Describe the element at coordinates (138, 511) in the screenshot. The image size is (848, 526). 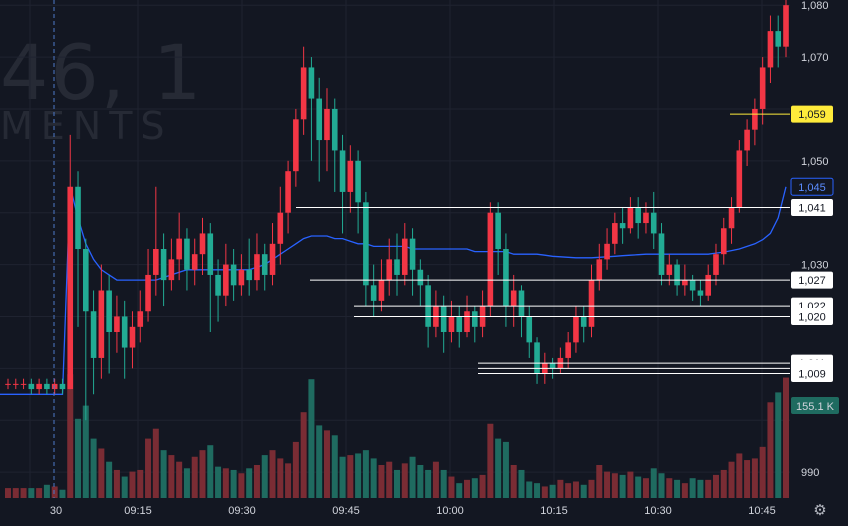
I see `x-tick-label: 09:15` at that location.